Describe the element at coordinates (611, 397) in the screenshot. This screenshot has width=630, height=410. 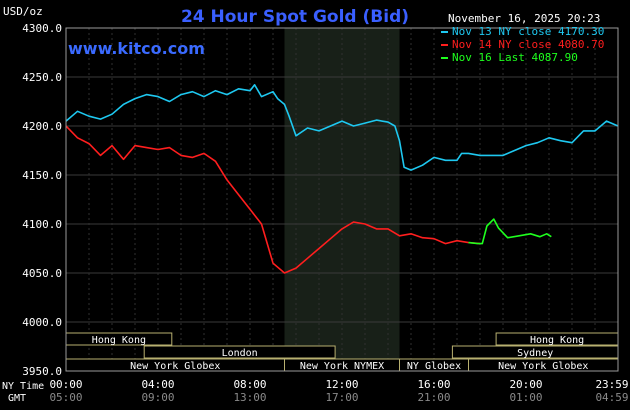
I see `x-tick-label-gmt: 04:59` at that location.